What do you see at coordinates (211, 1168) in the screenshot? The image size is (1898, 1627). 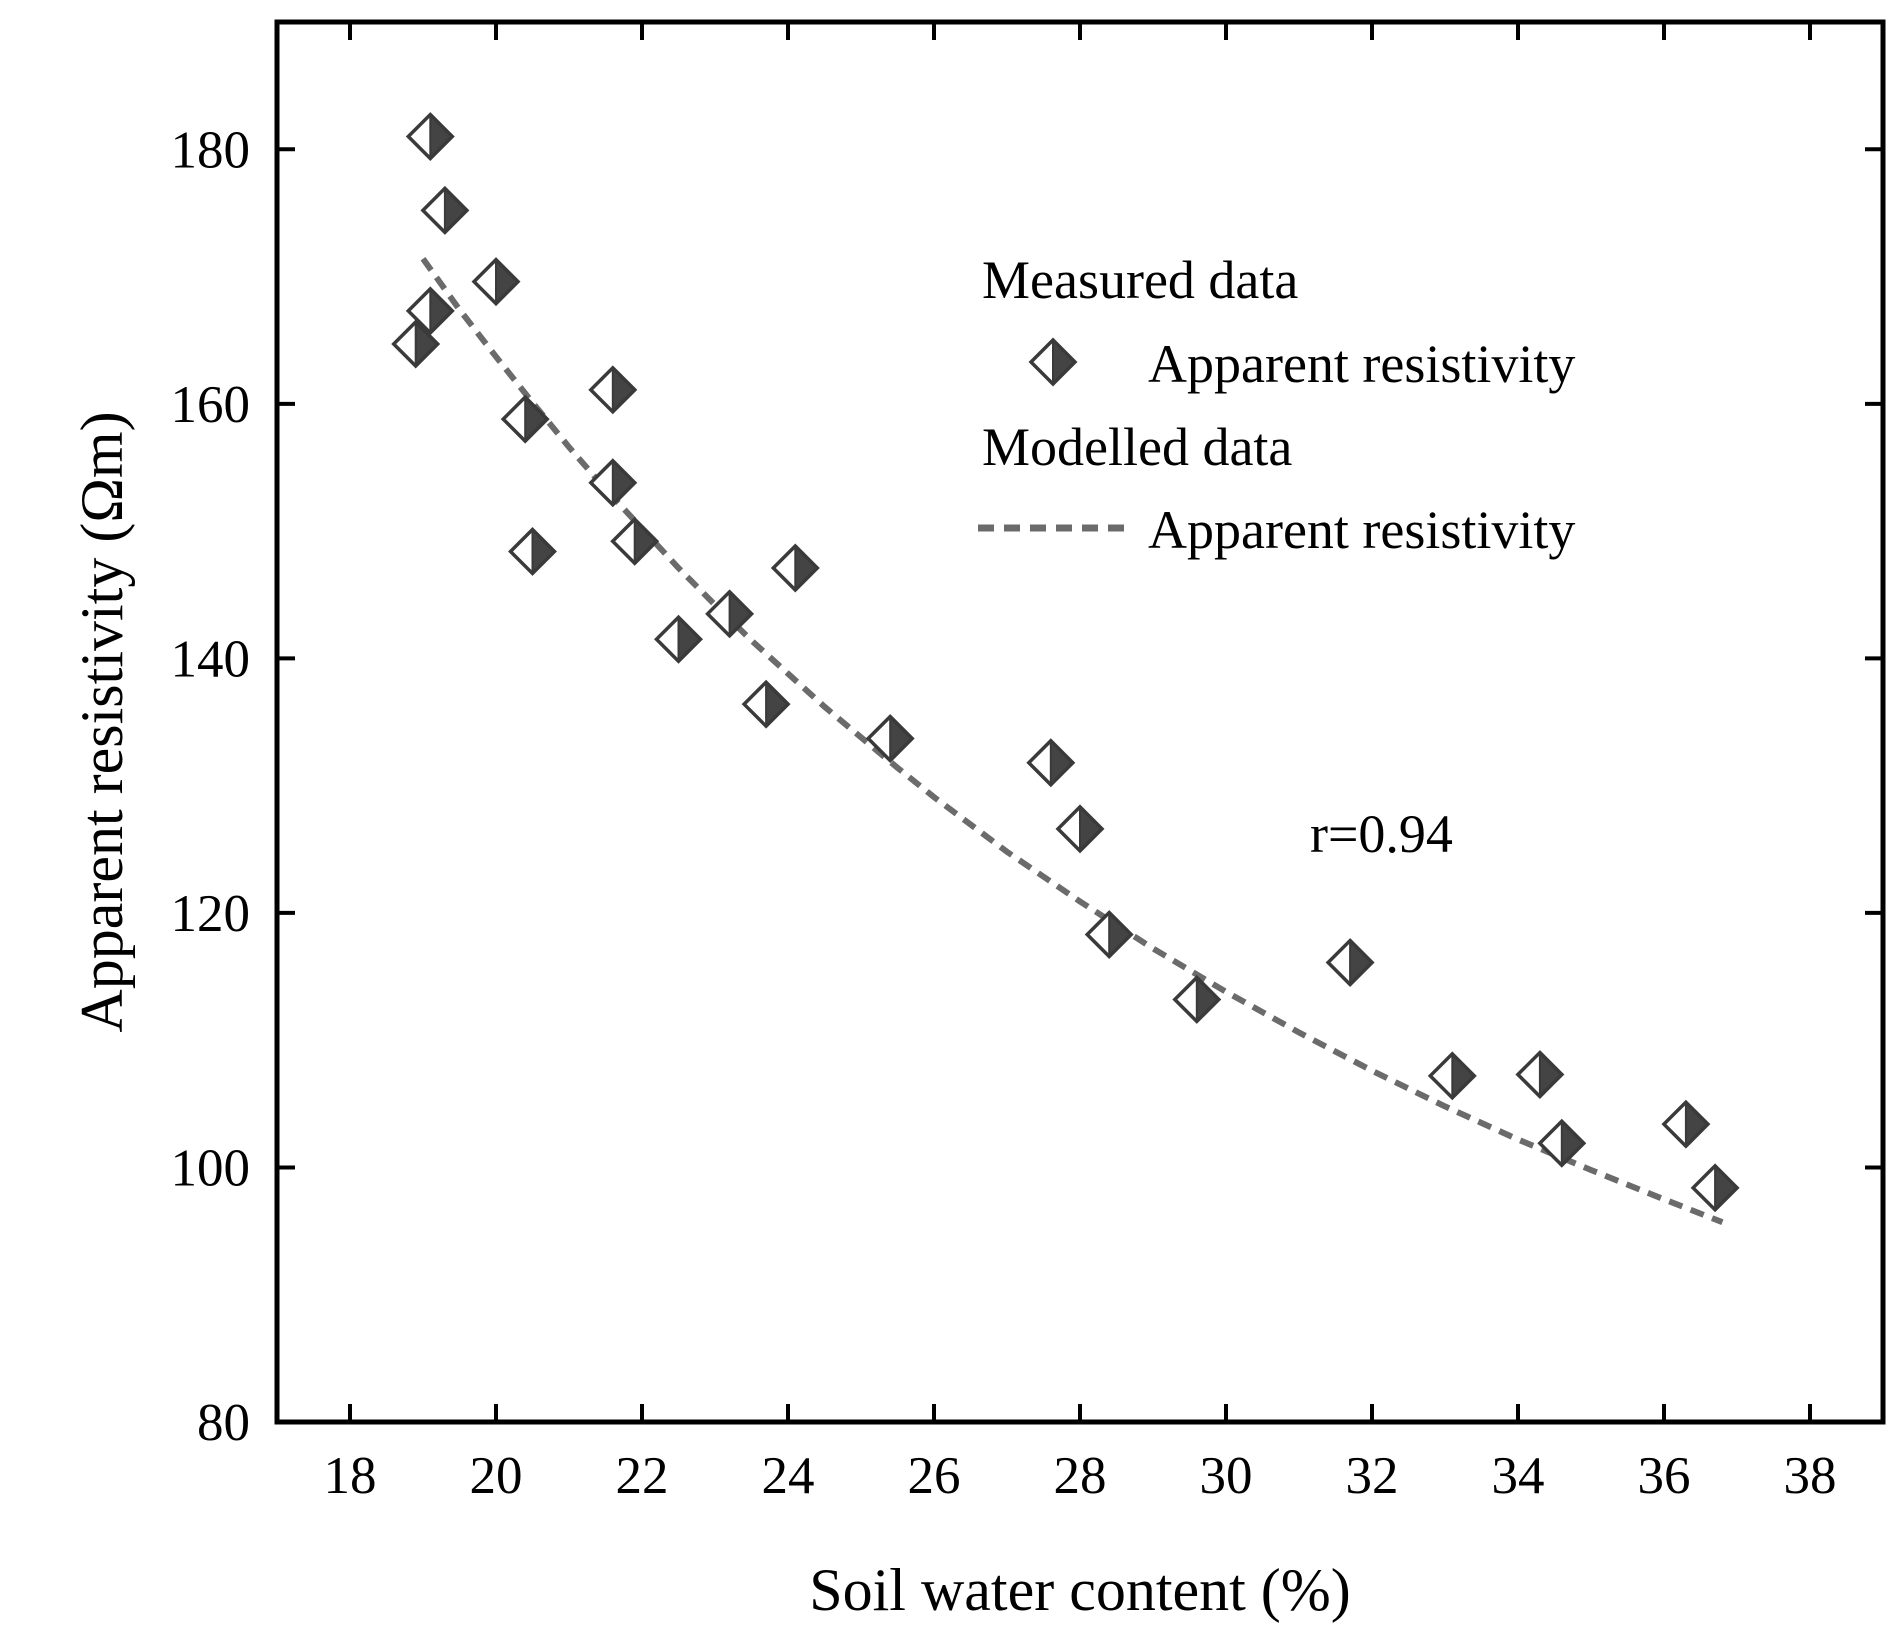 I see `y-tick-label: 100` at bounding box center [211, 1168].